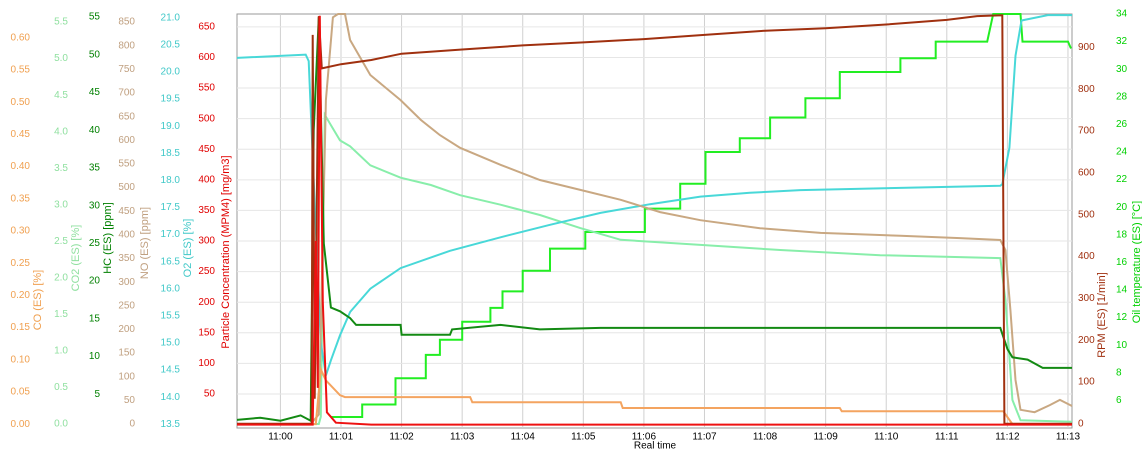 Image resolution: width=1142 pixels, height=452 pixels. Describe the element at coordinates (171, 424) in the screenshot. I see `y-tick-label: 13.5` at that location.